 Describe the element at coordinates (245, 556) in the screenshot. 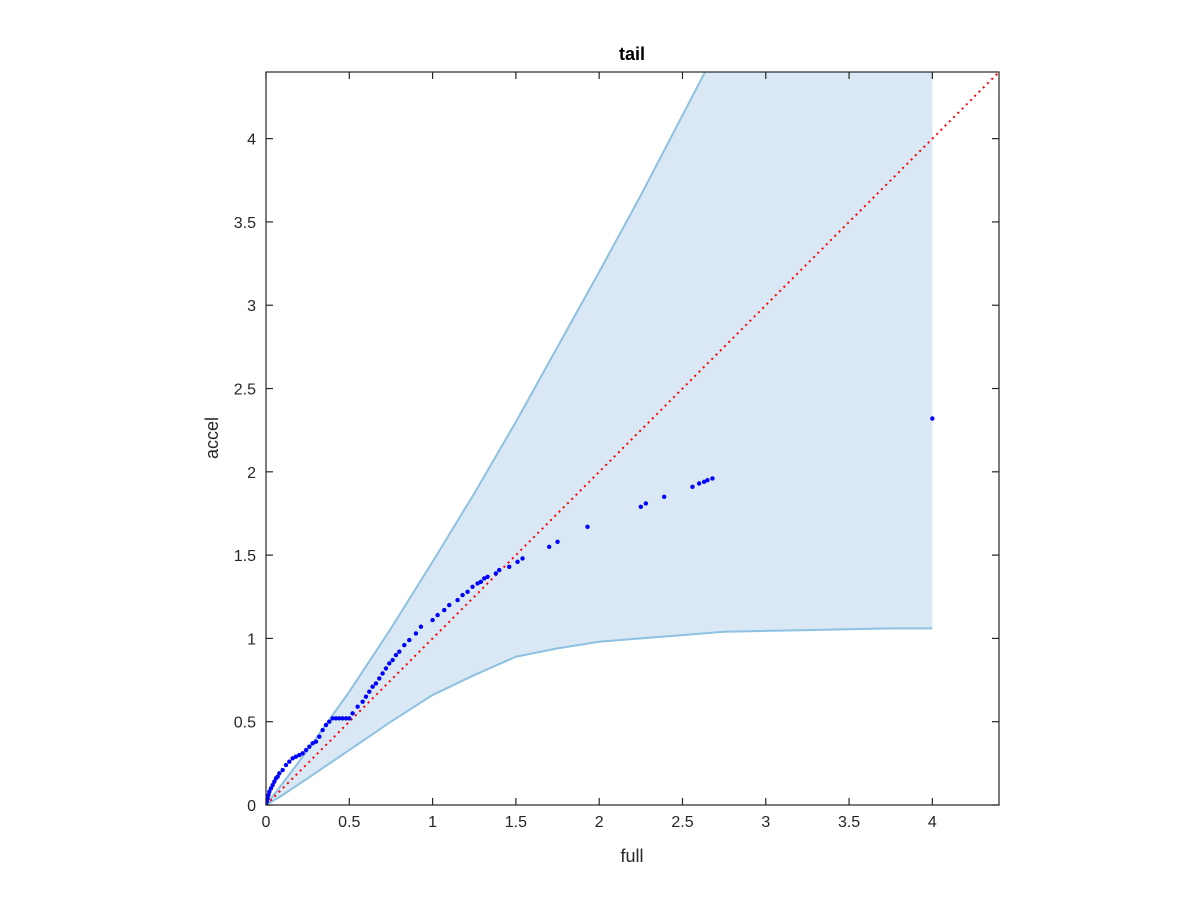

I see `y-tick-label: 1.5` at that location.